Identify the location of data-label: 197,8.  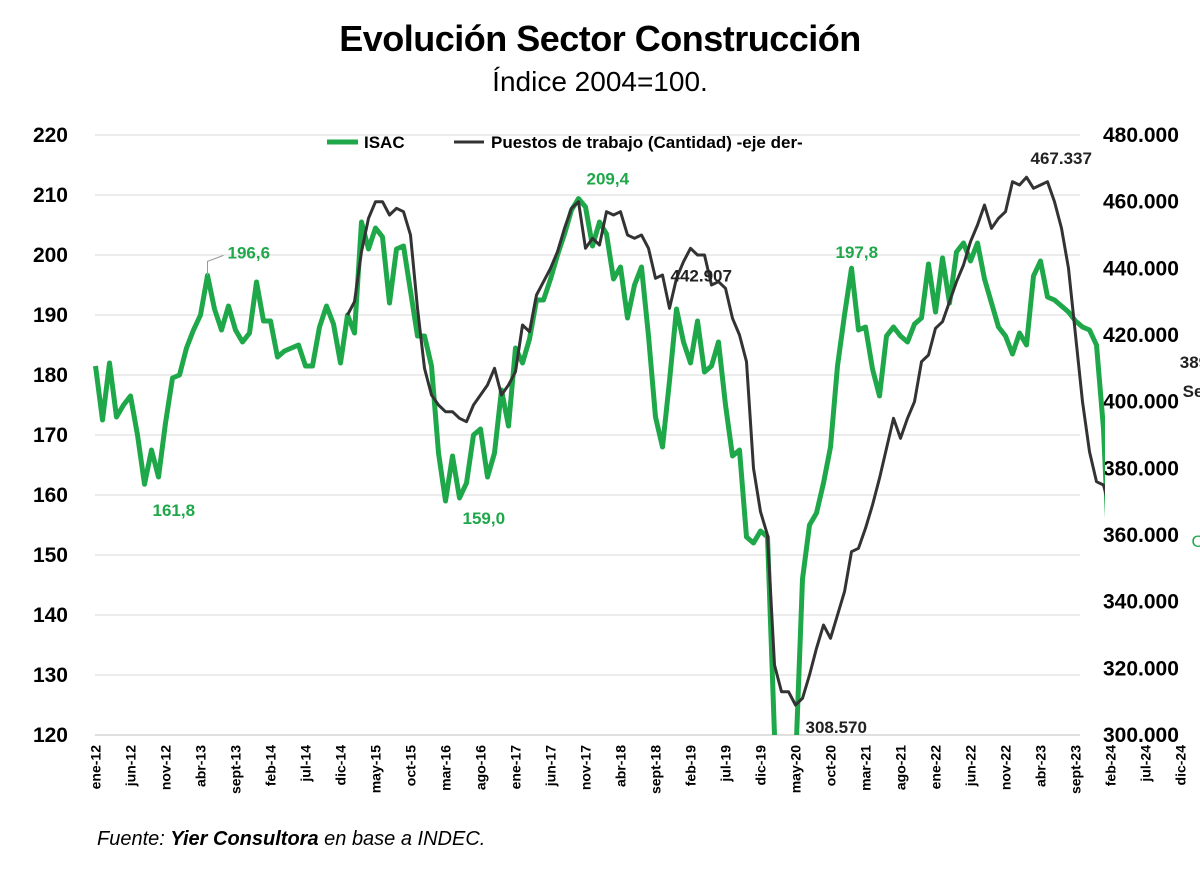
(857, 252).